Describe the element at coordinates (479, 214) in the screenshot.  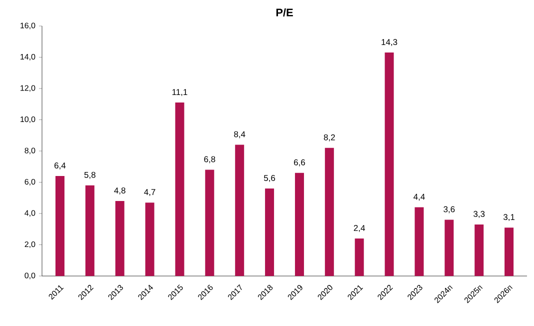
I see `data-label: 3,3` at that location.